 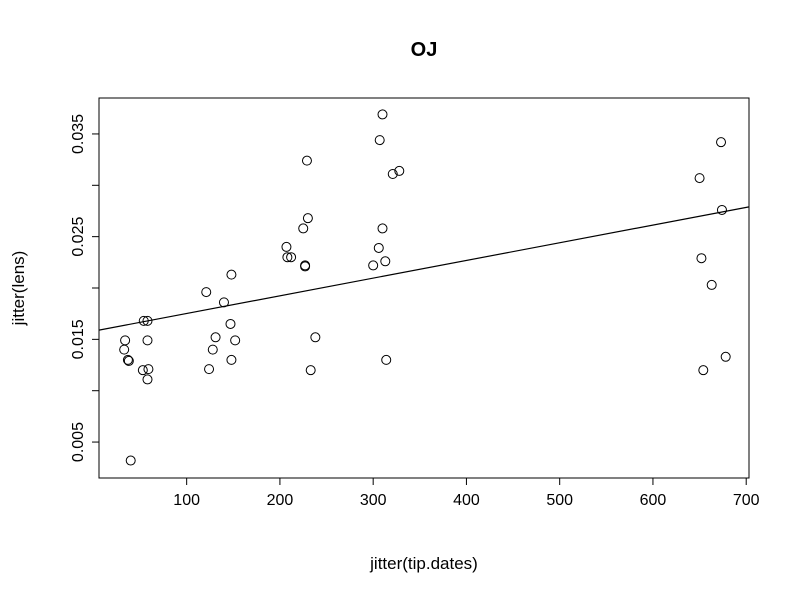 What do you see at coordinates (78, 442) in the screenshot?
I see `y-tick-label: 0.005` at bounding box center [78, 442].